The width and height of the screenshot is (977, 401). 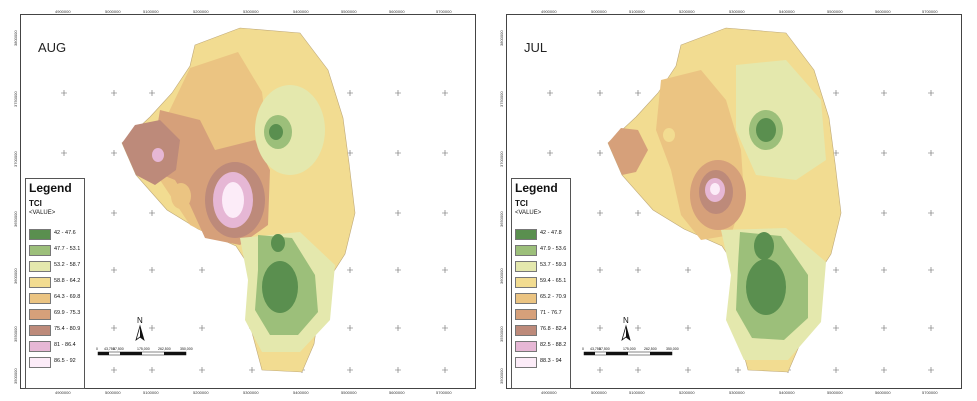 What do you see at coordinates (553, 265) in the screenshot?
I see `legend-label: 53.7 - 59.3` at bounding box center [553, 265].